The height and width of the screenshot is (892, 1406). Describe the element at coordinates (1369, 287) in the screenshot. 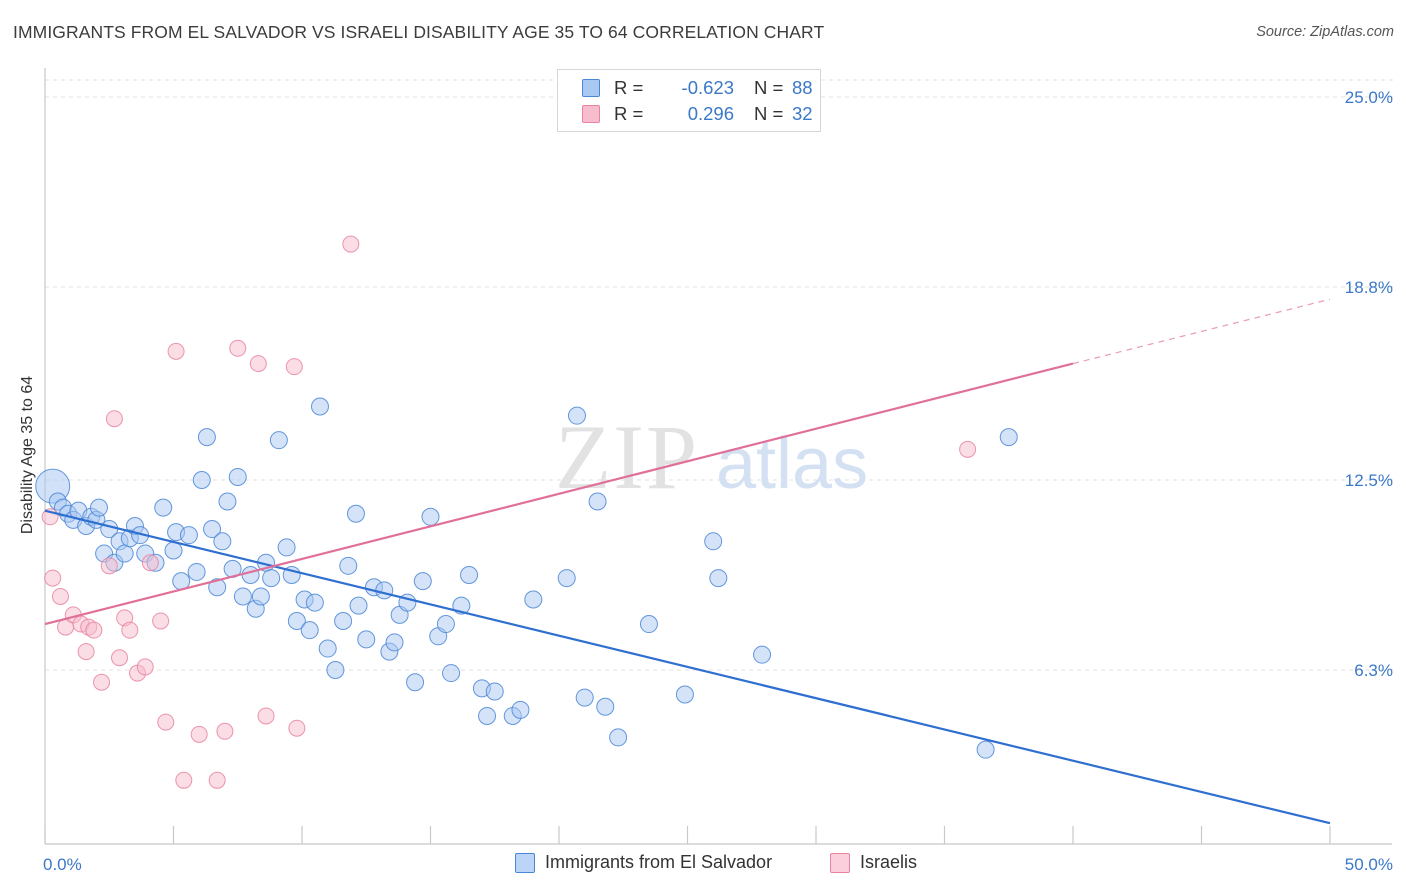

I see `y-tick-label: 18.8%` at that location.